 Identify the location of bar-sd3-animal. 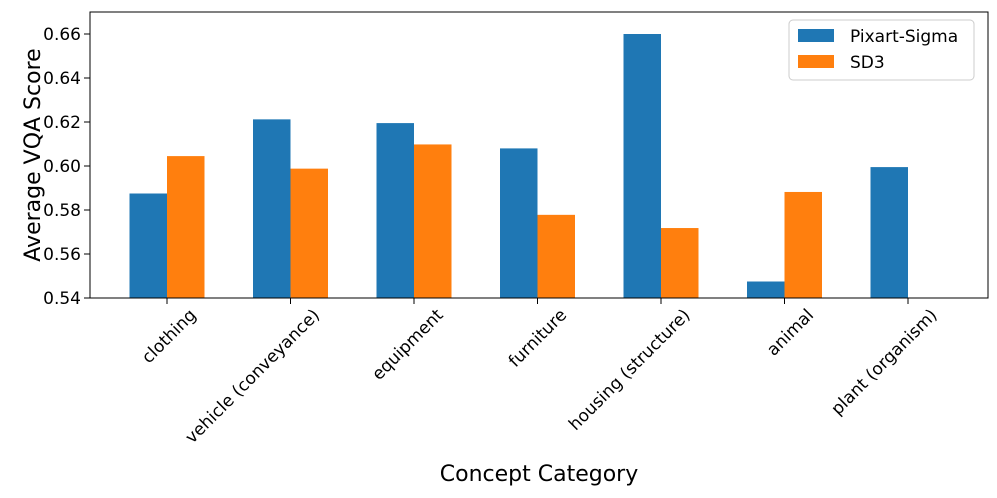
(803, 244).